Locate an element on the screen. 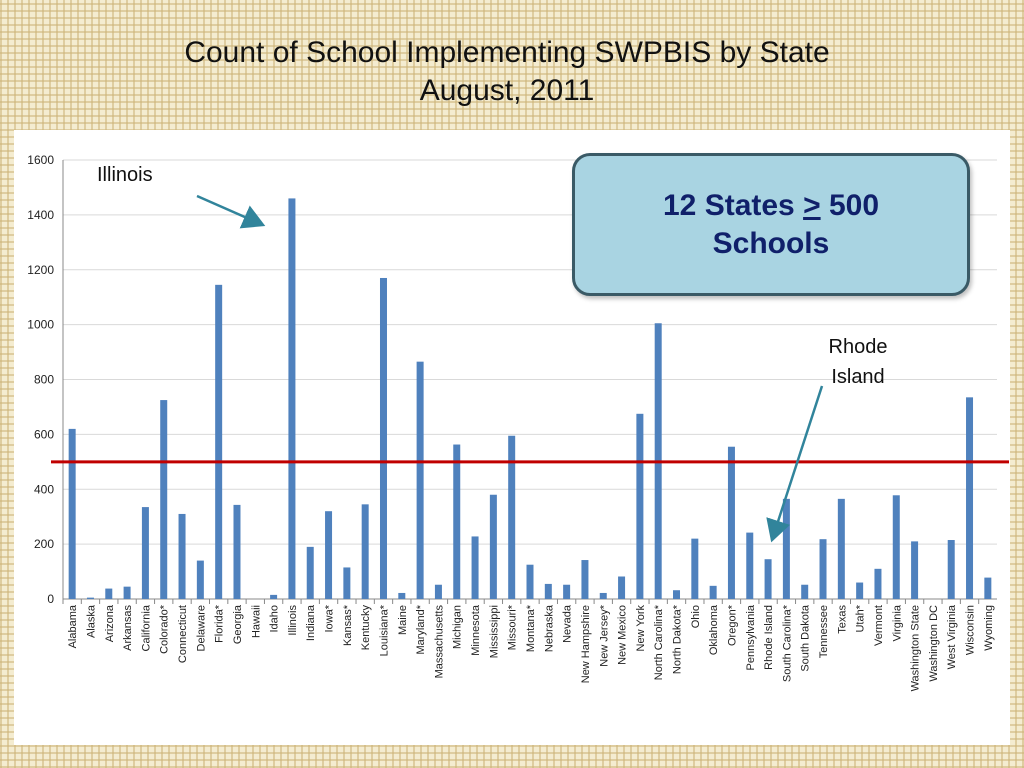  x-tick-label: Hawaii is located at coordinates (256, 621).